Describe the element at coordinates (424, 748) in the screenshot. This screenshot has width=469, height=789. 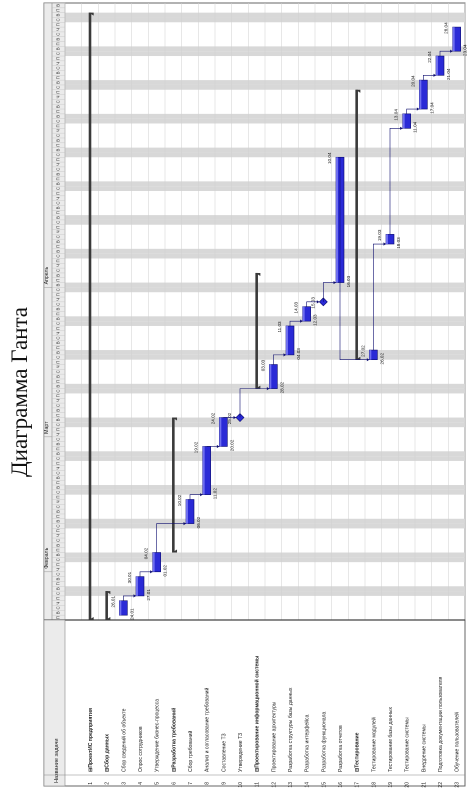
I see `task-name: Внедрение системы` at that location.